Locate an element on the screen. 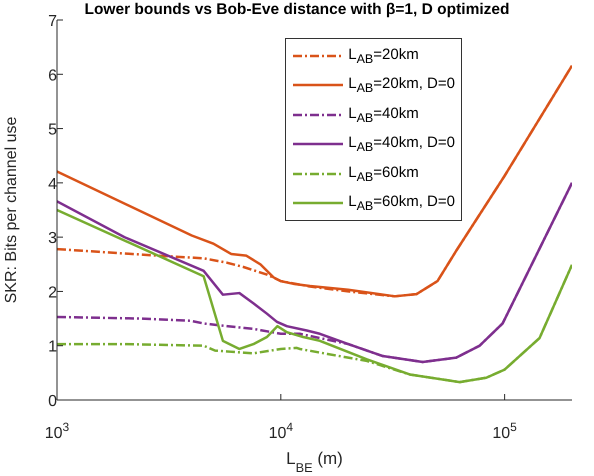  y-tick-label: 4 is located at coordinates (53, 184).